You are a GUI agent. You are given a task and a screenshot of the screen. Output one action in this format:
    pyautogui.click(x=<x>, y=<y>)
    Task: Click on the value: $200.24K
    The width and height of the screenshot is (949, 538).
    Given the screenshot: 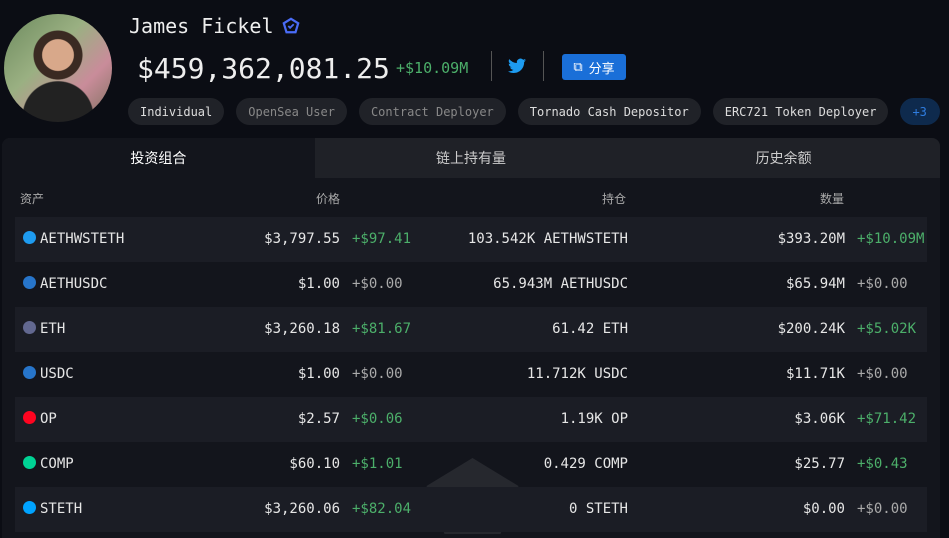 What is the action you would take?
    pyautogui.click(x=811, y=329)
    